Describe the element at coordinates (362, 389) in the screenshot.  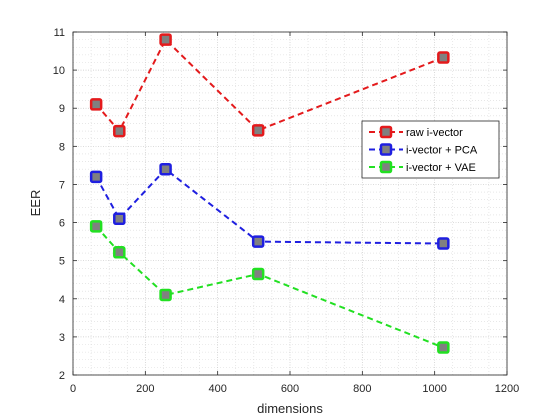
I see `x-tick-label: 800` at that location.